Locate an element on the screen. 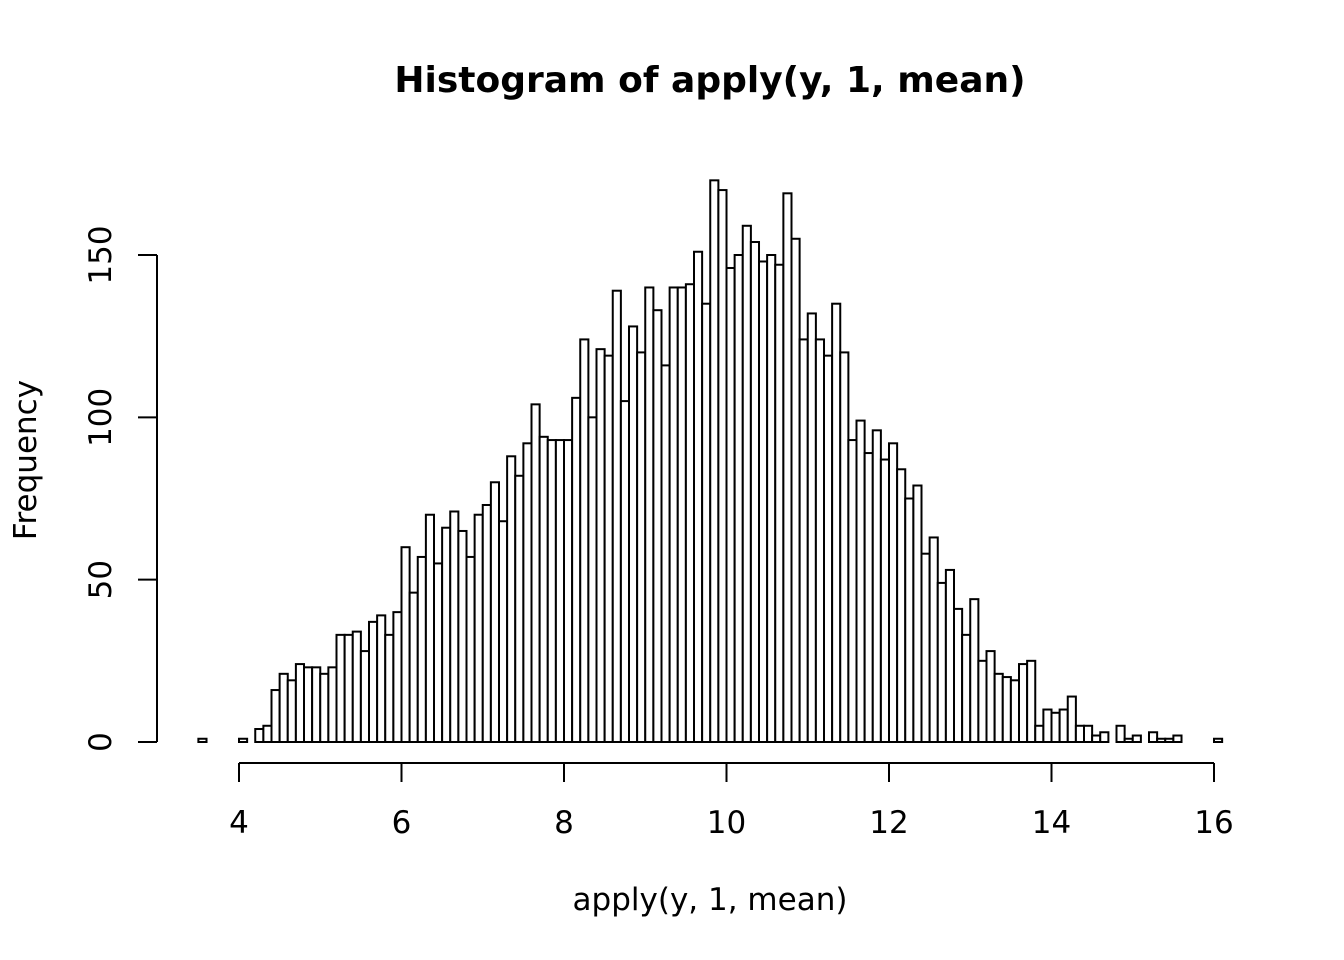 The image size is (1344, 960). x-tick-label: 16 is located at coordinates (1213, 823).